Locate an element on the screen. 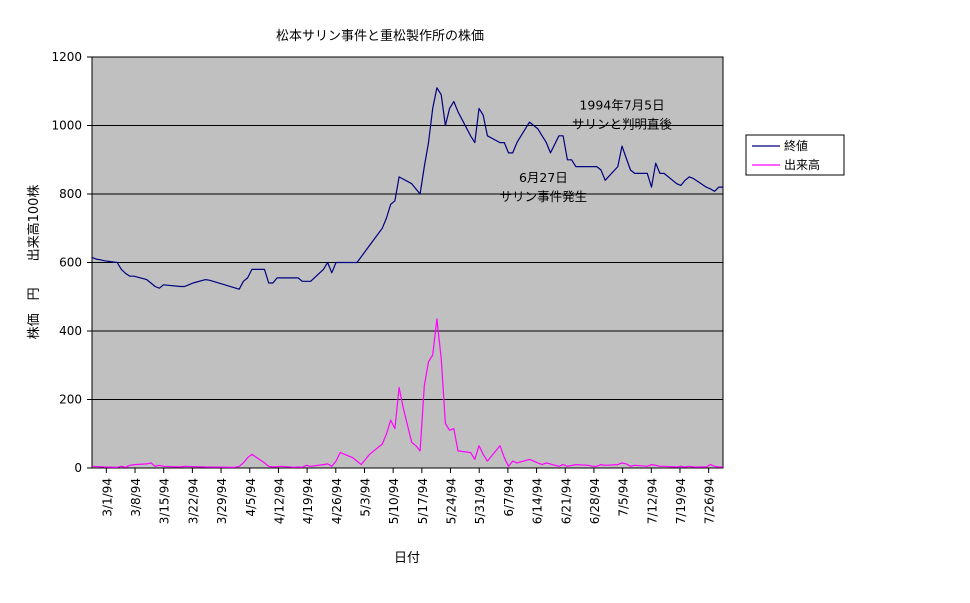 This screenshot has height=603, width=970. x-tick-label: 4/5/94 is located at coordinates (251, 497).